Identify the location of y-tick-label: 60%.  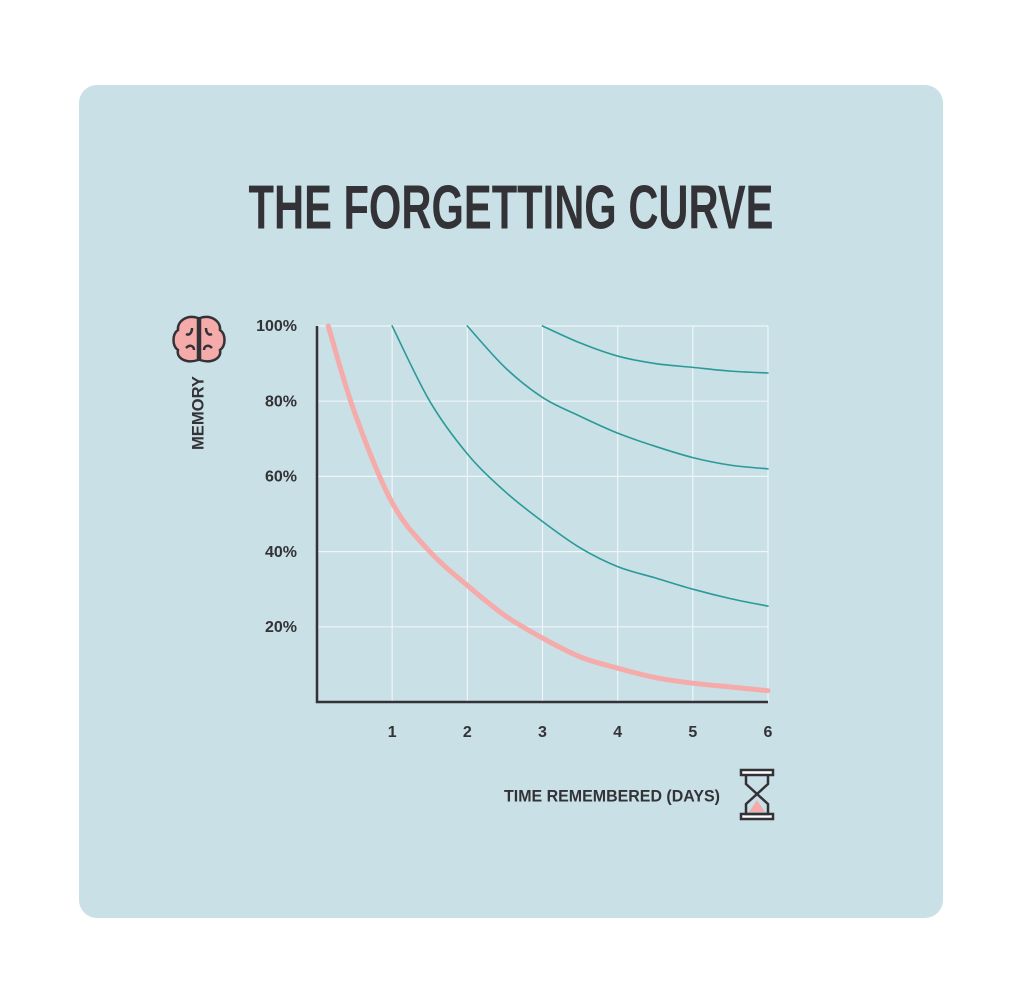
(281, 477).